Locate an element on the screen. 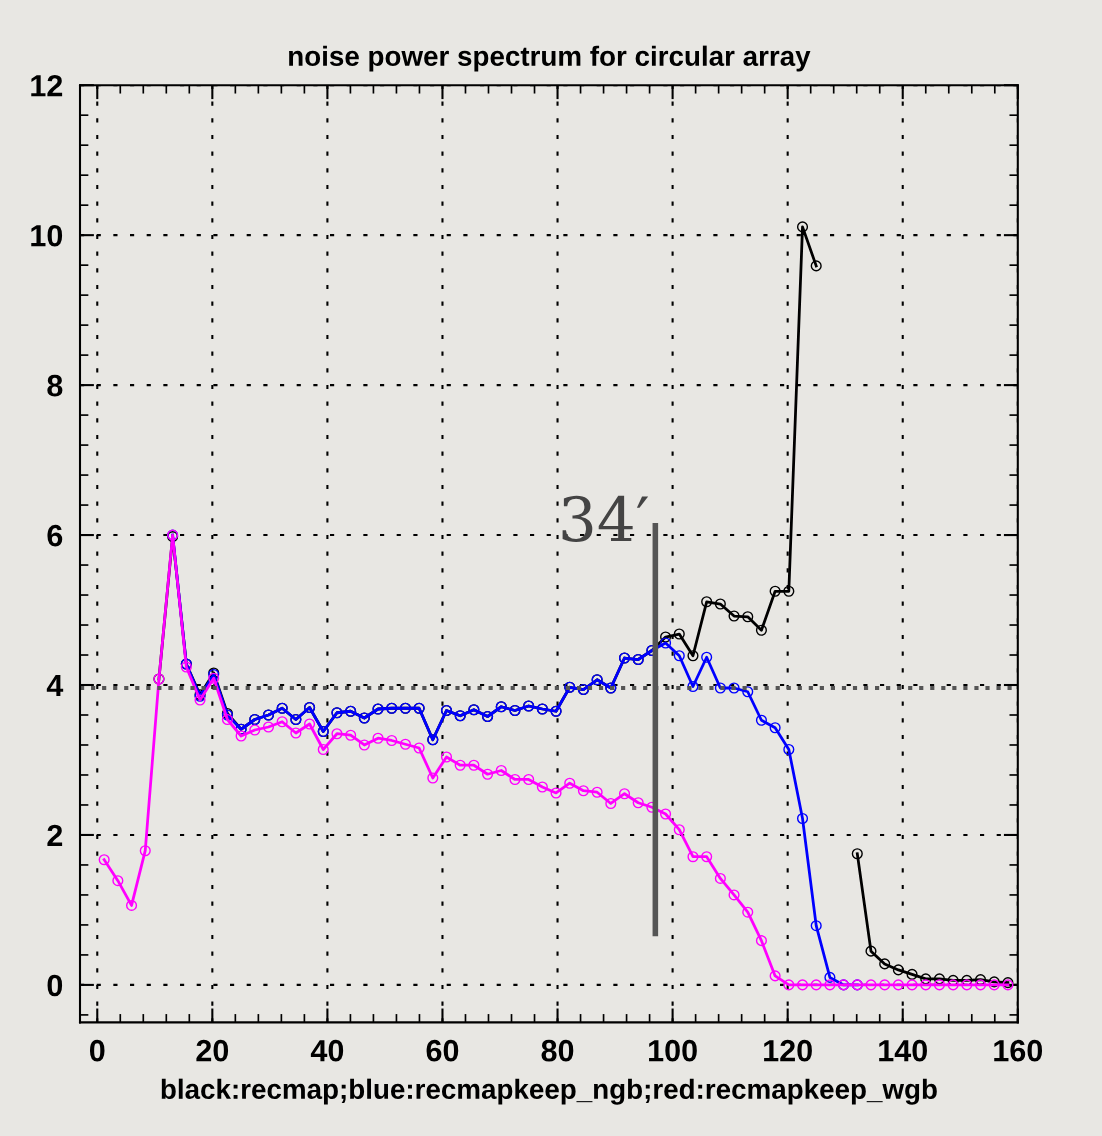  y-tick-label: 10 is located at coordinates (47, 235).